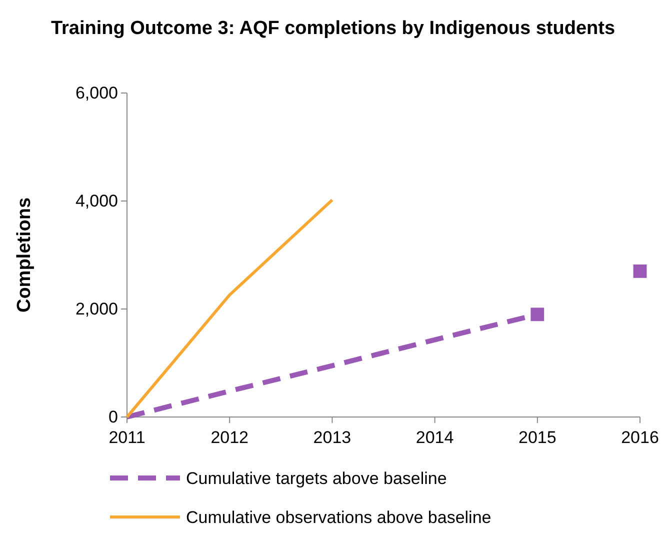 This screenshot has height=541, width=667. I want to click on x-tick-label: 2015, so click(537, 437).